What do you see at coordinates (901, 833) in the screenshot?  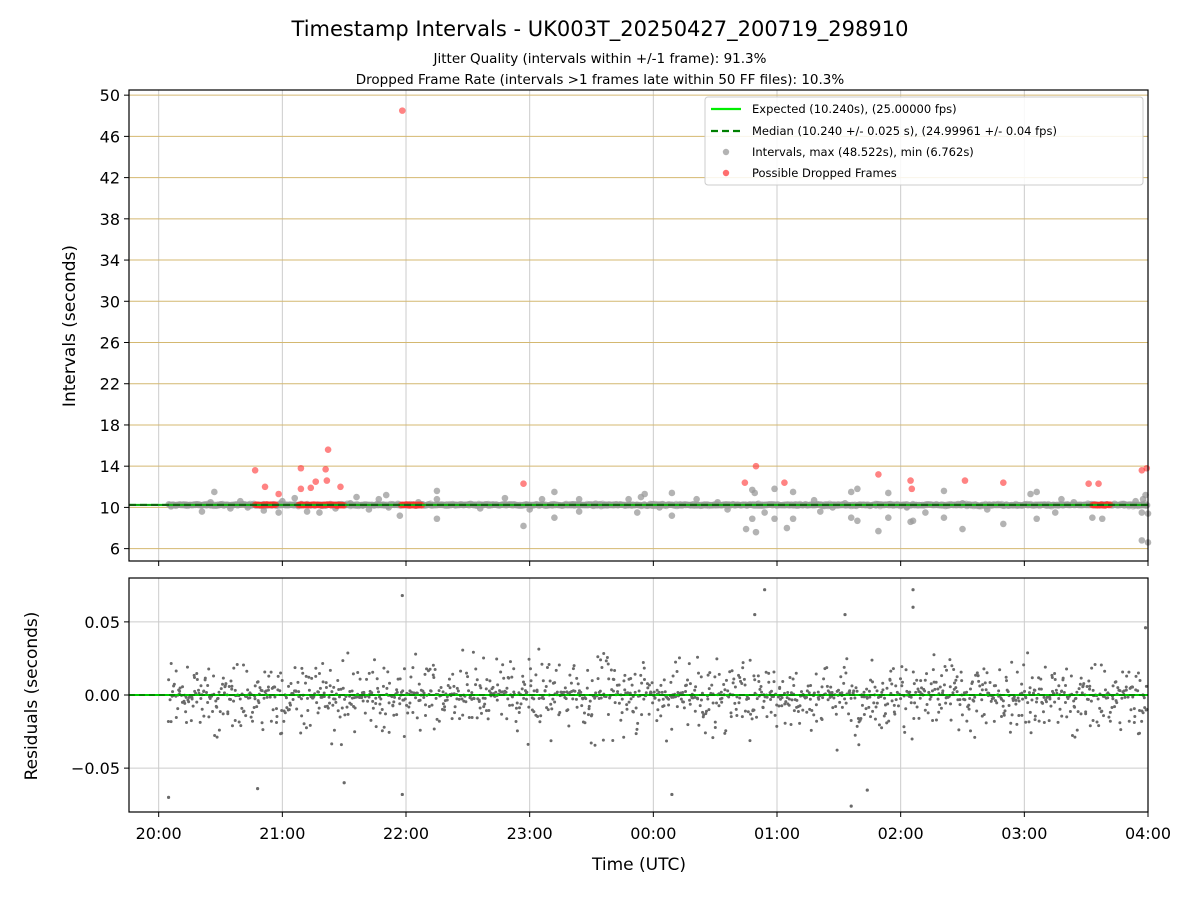 I see `x-tick-label: 02:00` at bounding box center [901, 833].